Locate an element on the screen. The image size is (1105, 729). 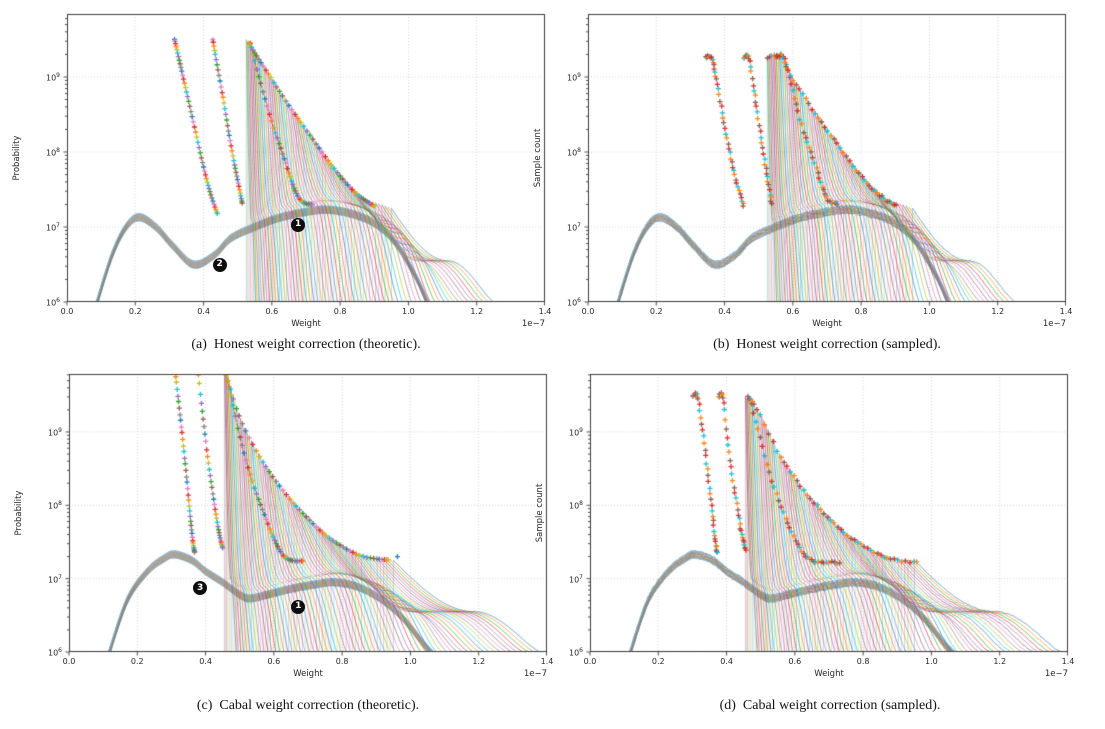
caption-d: (d) Cabal weight correction (sampled). is located at coordinates (830, 705).